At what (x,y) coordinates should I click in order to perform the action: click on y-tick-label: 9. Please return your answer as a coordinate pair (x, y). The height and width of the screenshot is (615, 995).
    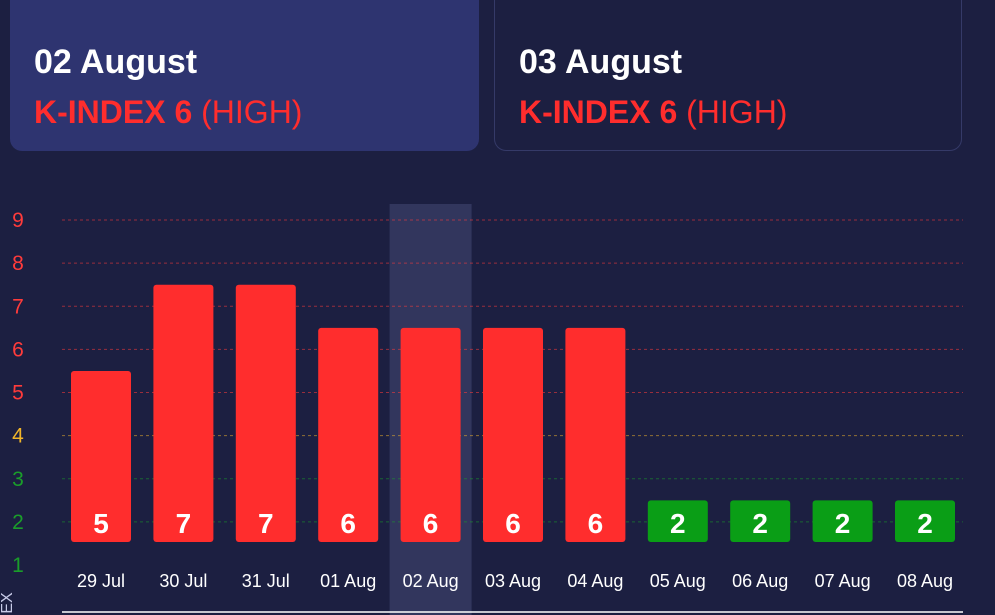
    Looking at the image, I should click on (18, 220).